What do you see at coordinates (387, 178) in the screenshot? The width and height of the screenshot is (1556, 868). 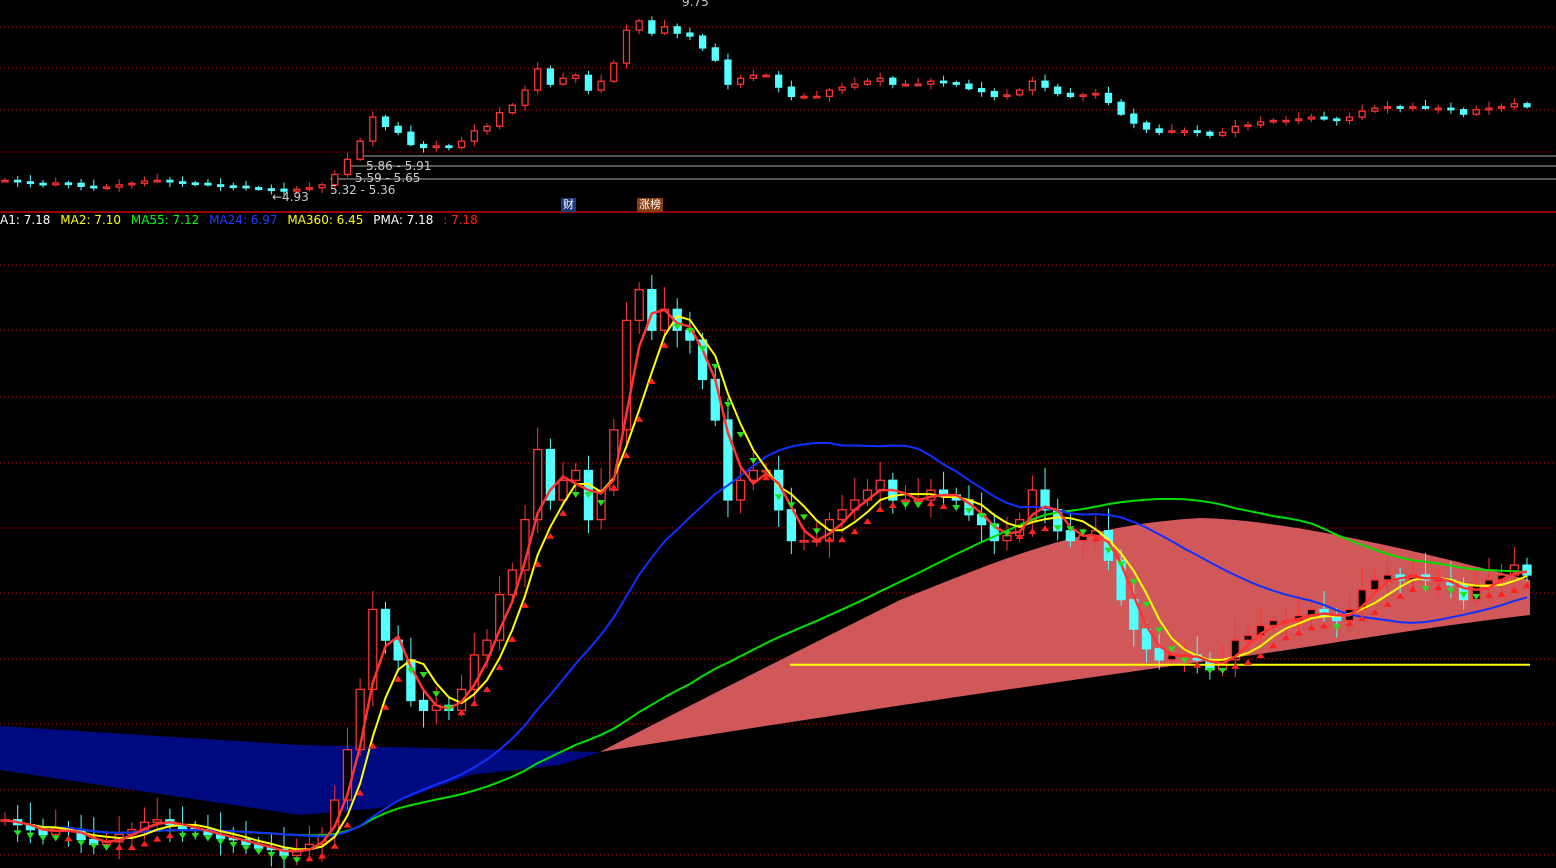 I see `range-label: 5.59 - 5.65` at bounding box center [387, 178].